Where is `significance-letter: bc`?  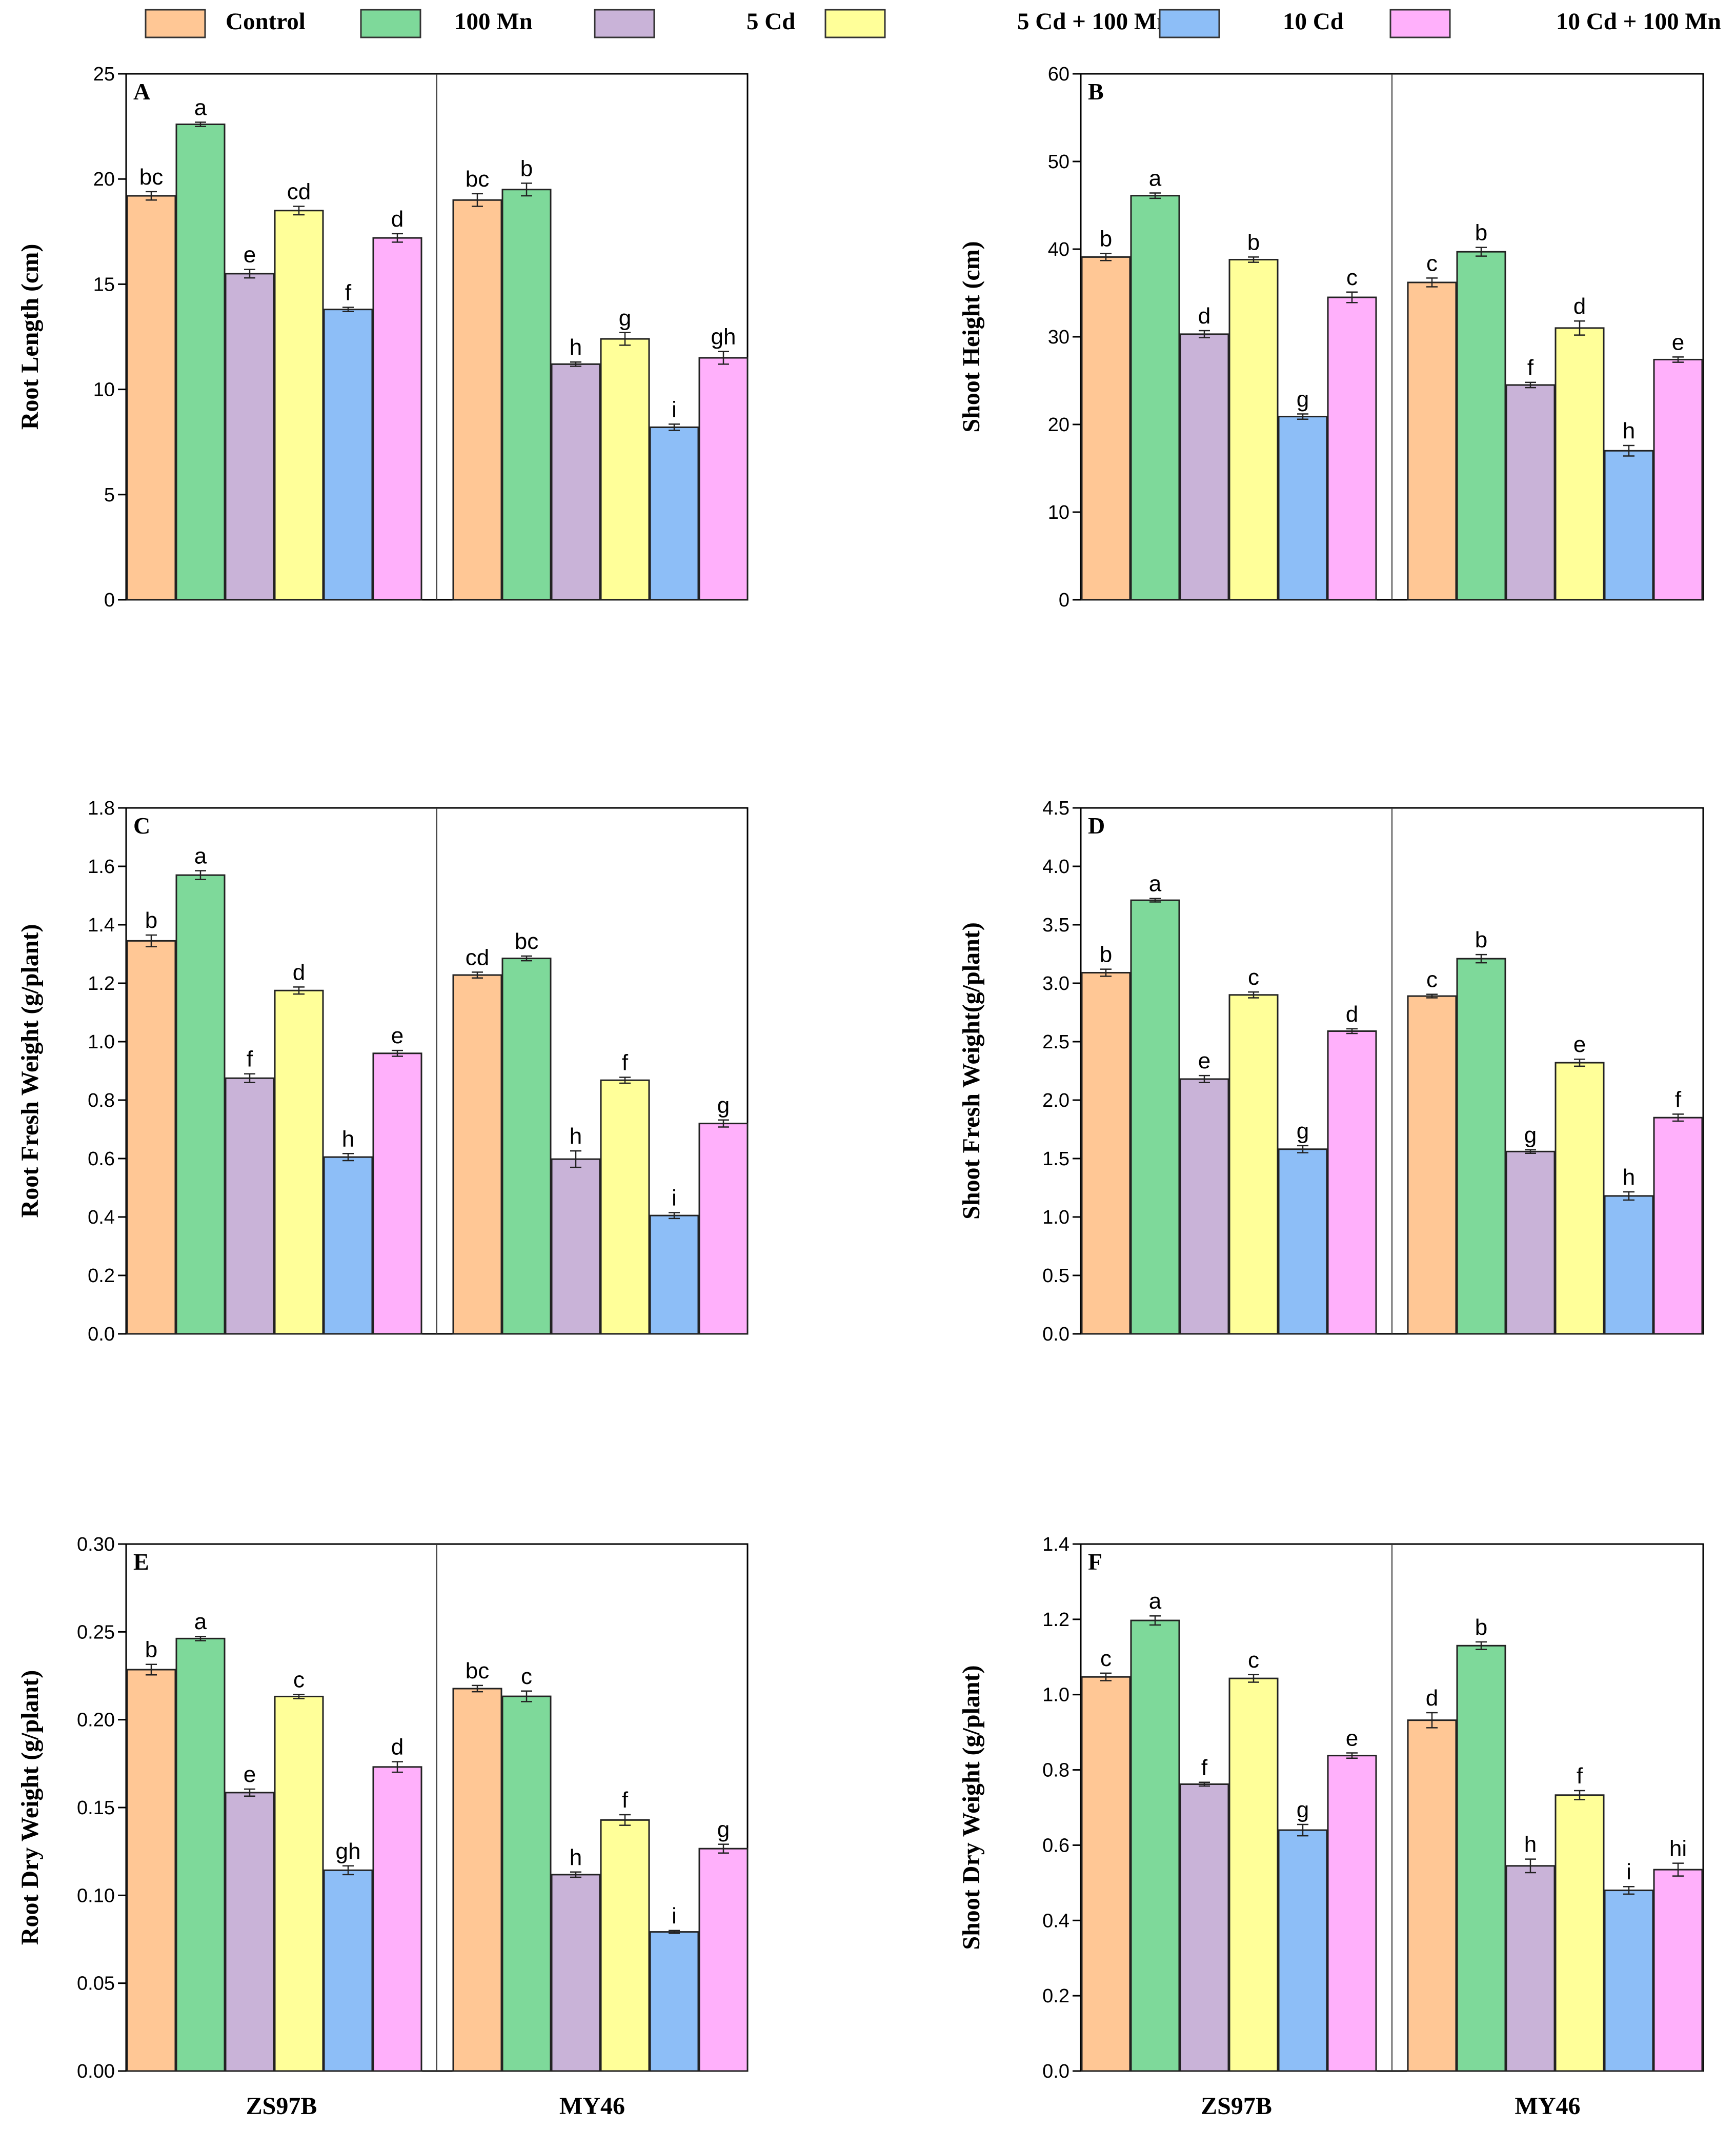 significance-letter: bc is located at coordinates (151, 177).